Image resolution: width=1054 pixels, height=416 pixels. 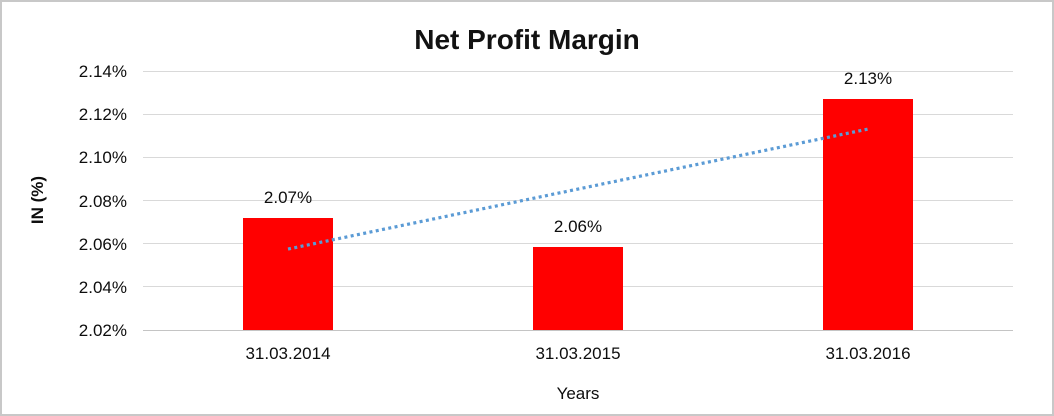 I want to click on x-axis-title: Years, so click(x=578, y=393).